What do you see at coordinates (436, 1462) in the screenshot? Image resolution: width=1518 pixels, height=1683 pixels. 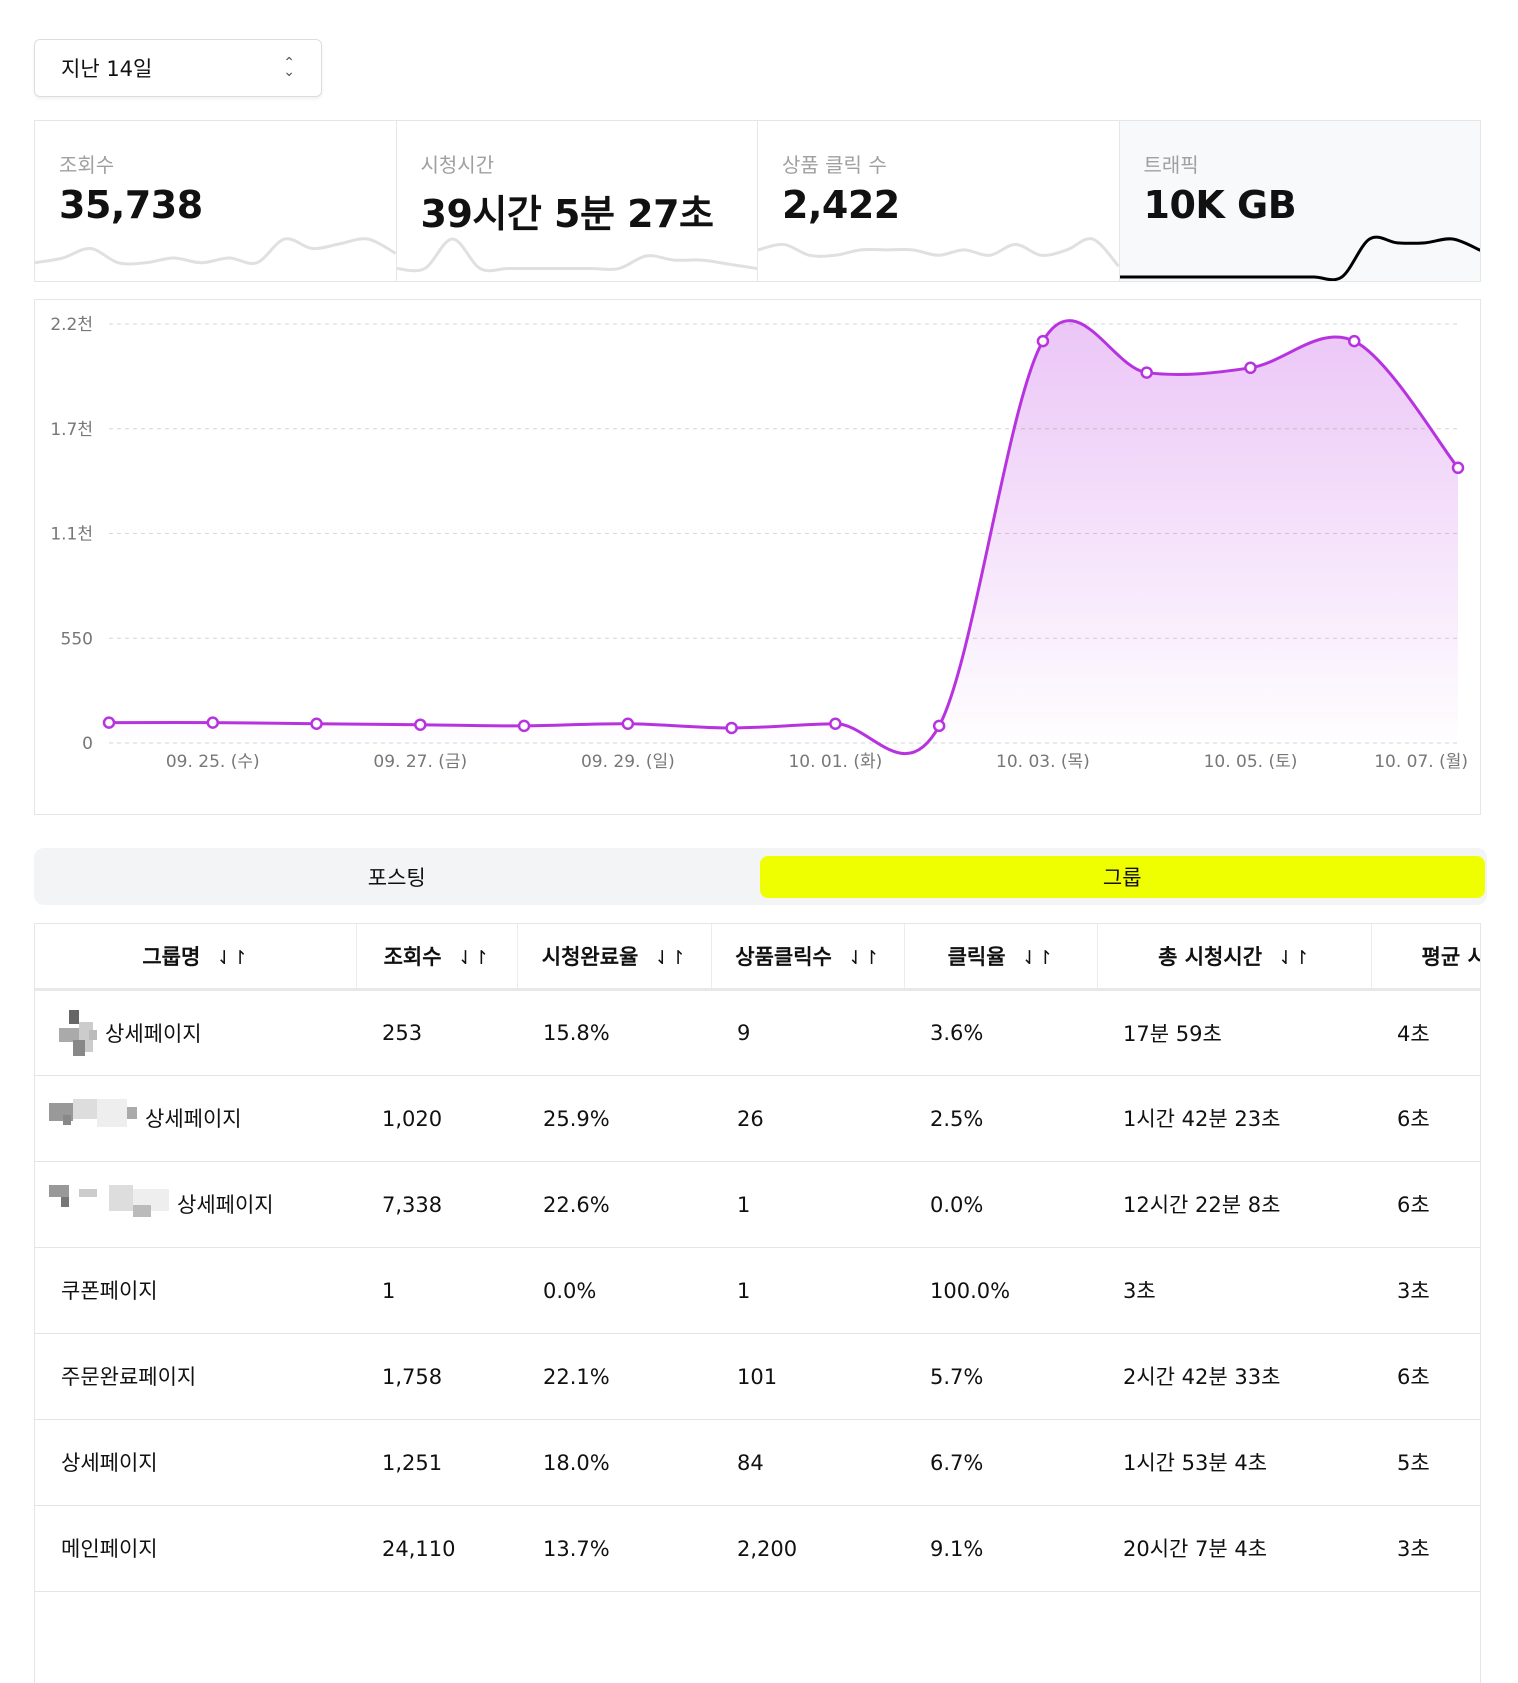 I see `table-cell: 1,251` at bounding box center [436, 1462].